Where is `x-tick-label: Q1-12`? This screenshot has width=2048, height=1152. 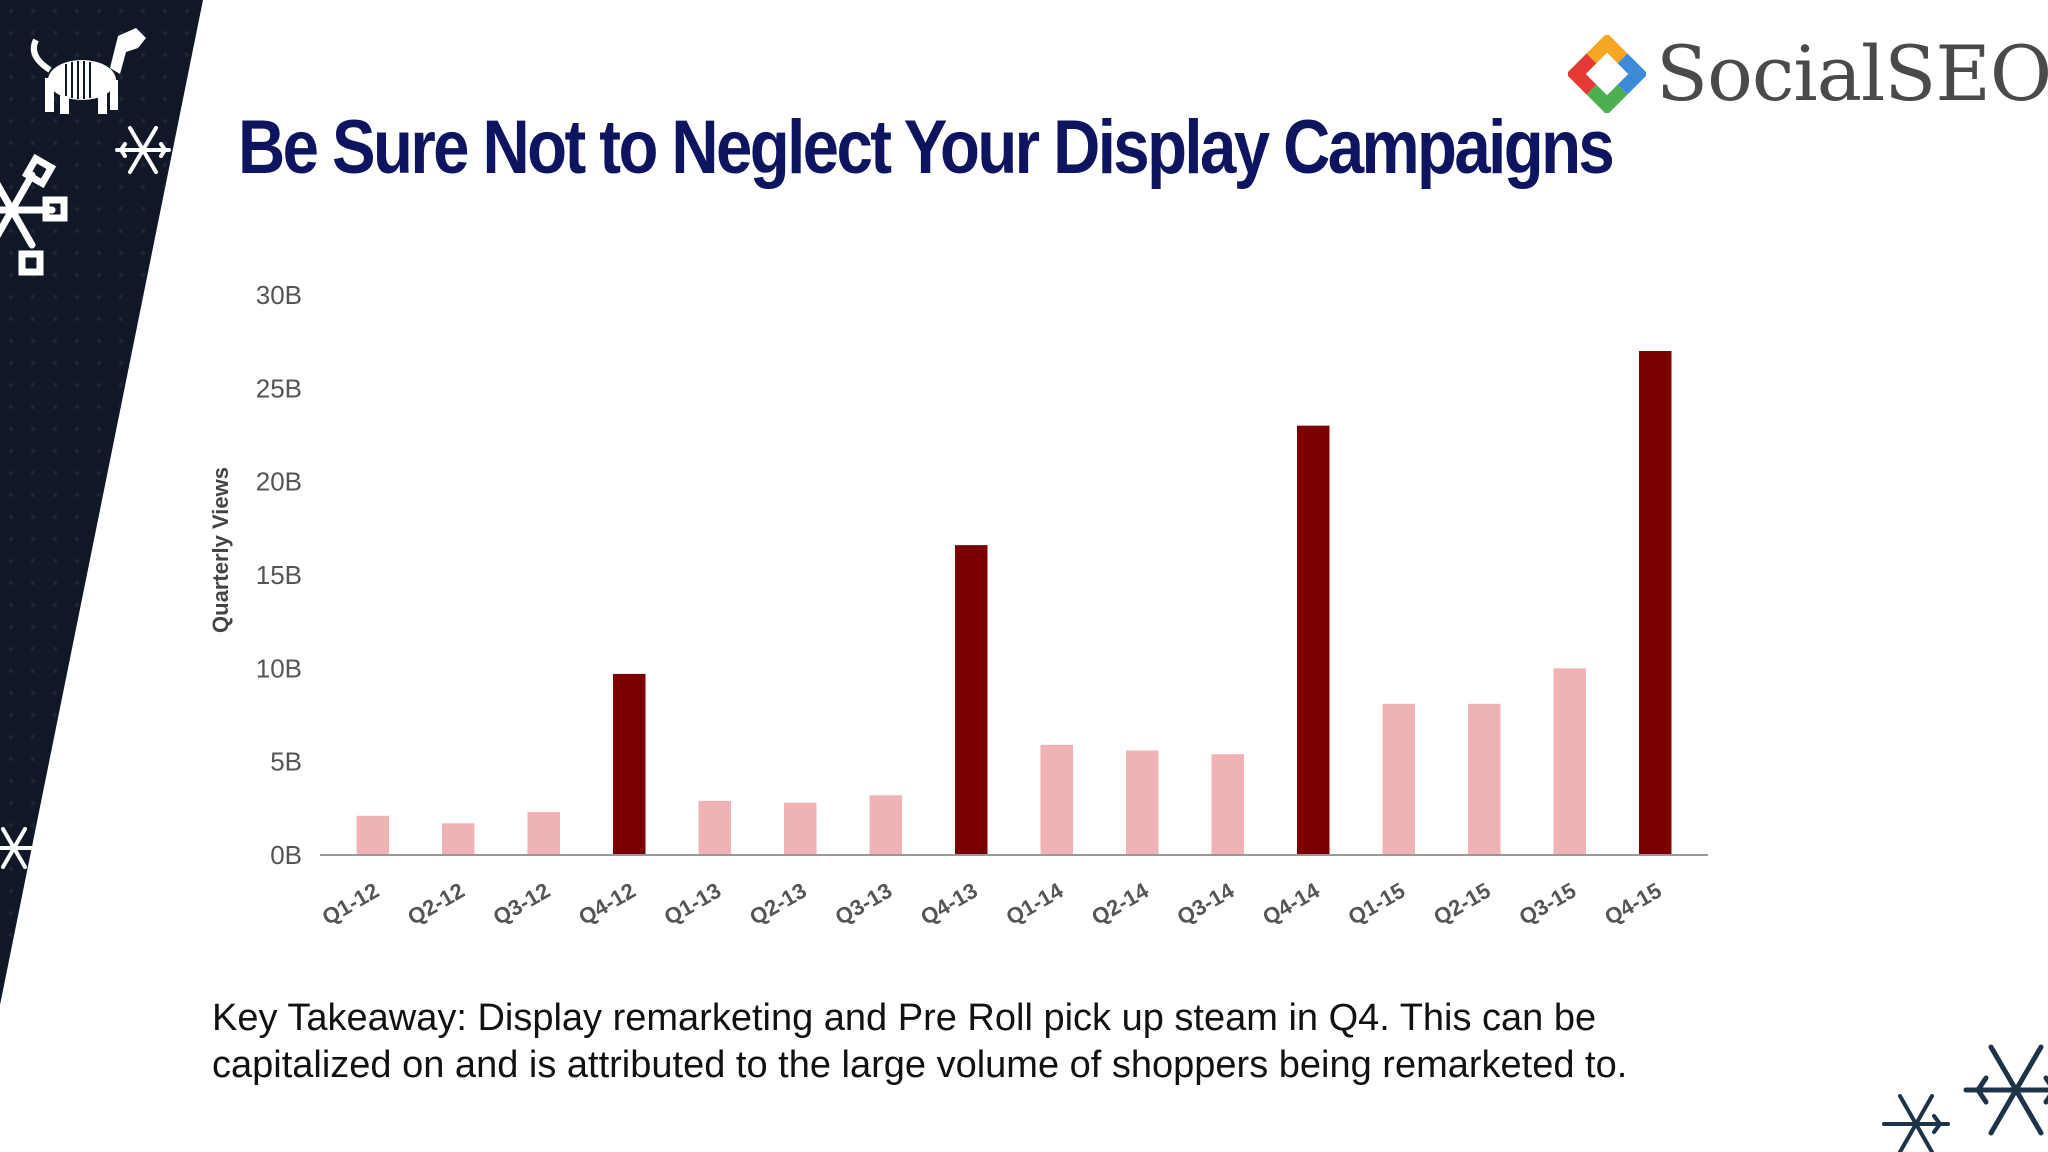
x-tick-label: Q1-12 is located at coordinates (350, 904).